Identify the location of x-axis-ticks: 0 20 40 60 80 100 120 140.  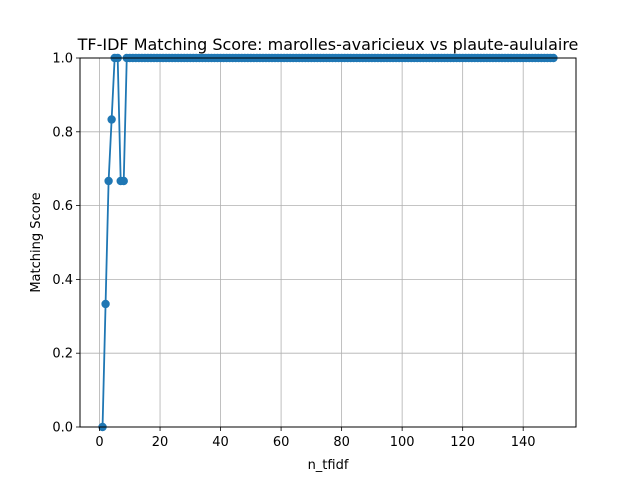
(315, 438).